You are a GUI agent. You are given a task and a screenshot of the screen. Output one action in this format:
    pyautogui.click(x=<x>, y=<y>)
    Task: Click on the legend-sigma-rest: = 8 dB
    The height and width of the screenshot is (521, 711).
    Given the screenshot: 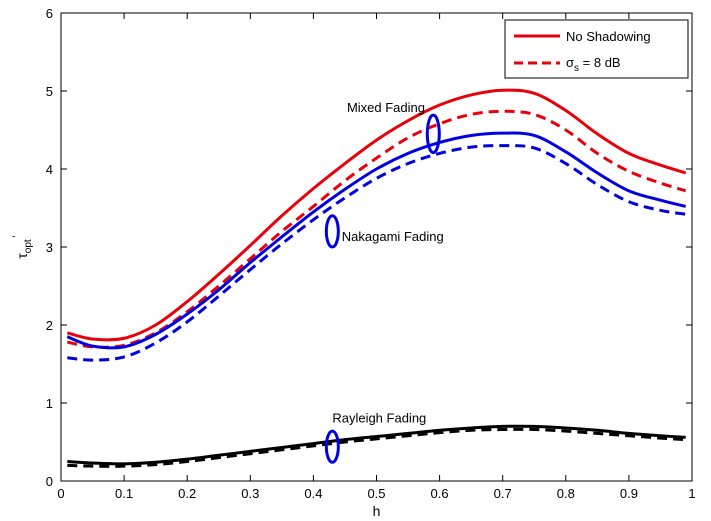 What is the action you would take?
    pyautogui.click(x=600, y=62)
    